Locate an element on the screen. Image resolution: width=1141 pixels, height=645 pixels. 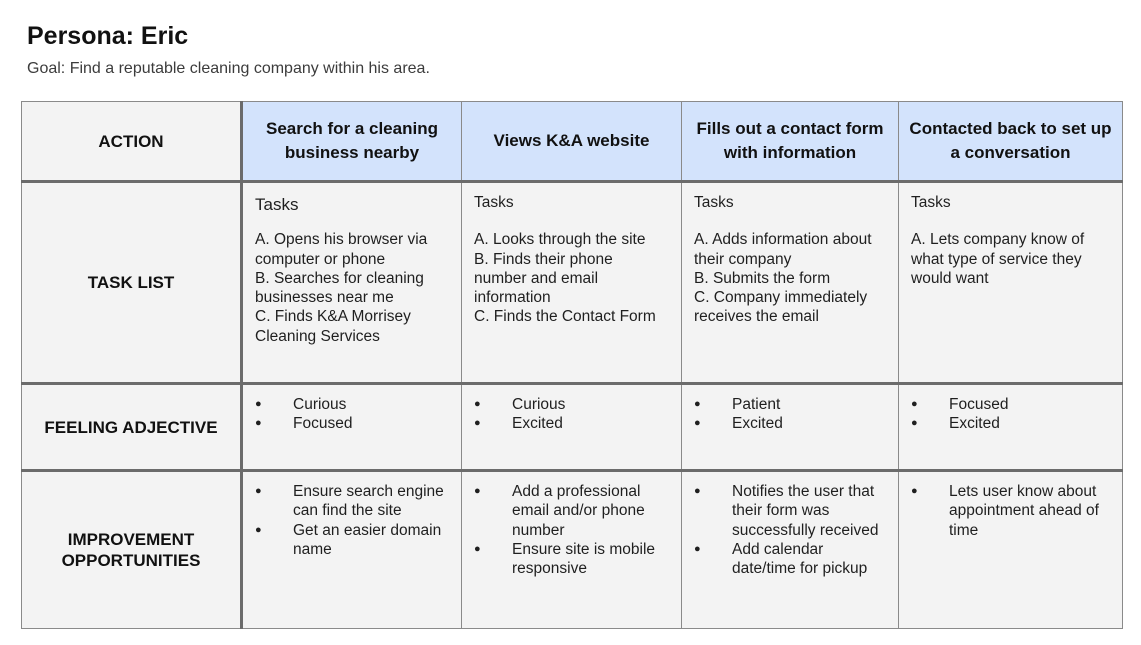
stage-3-feelings: PatientExcited is located at coordinates (790, 427).